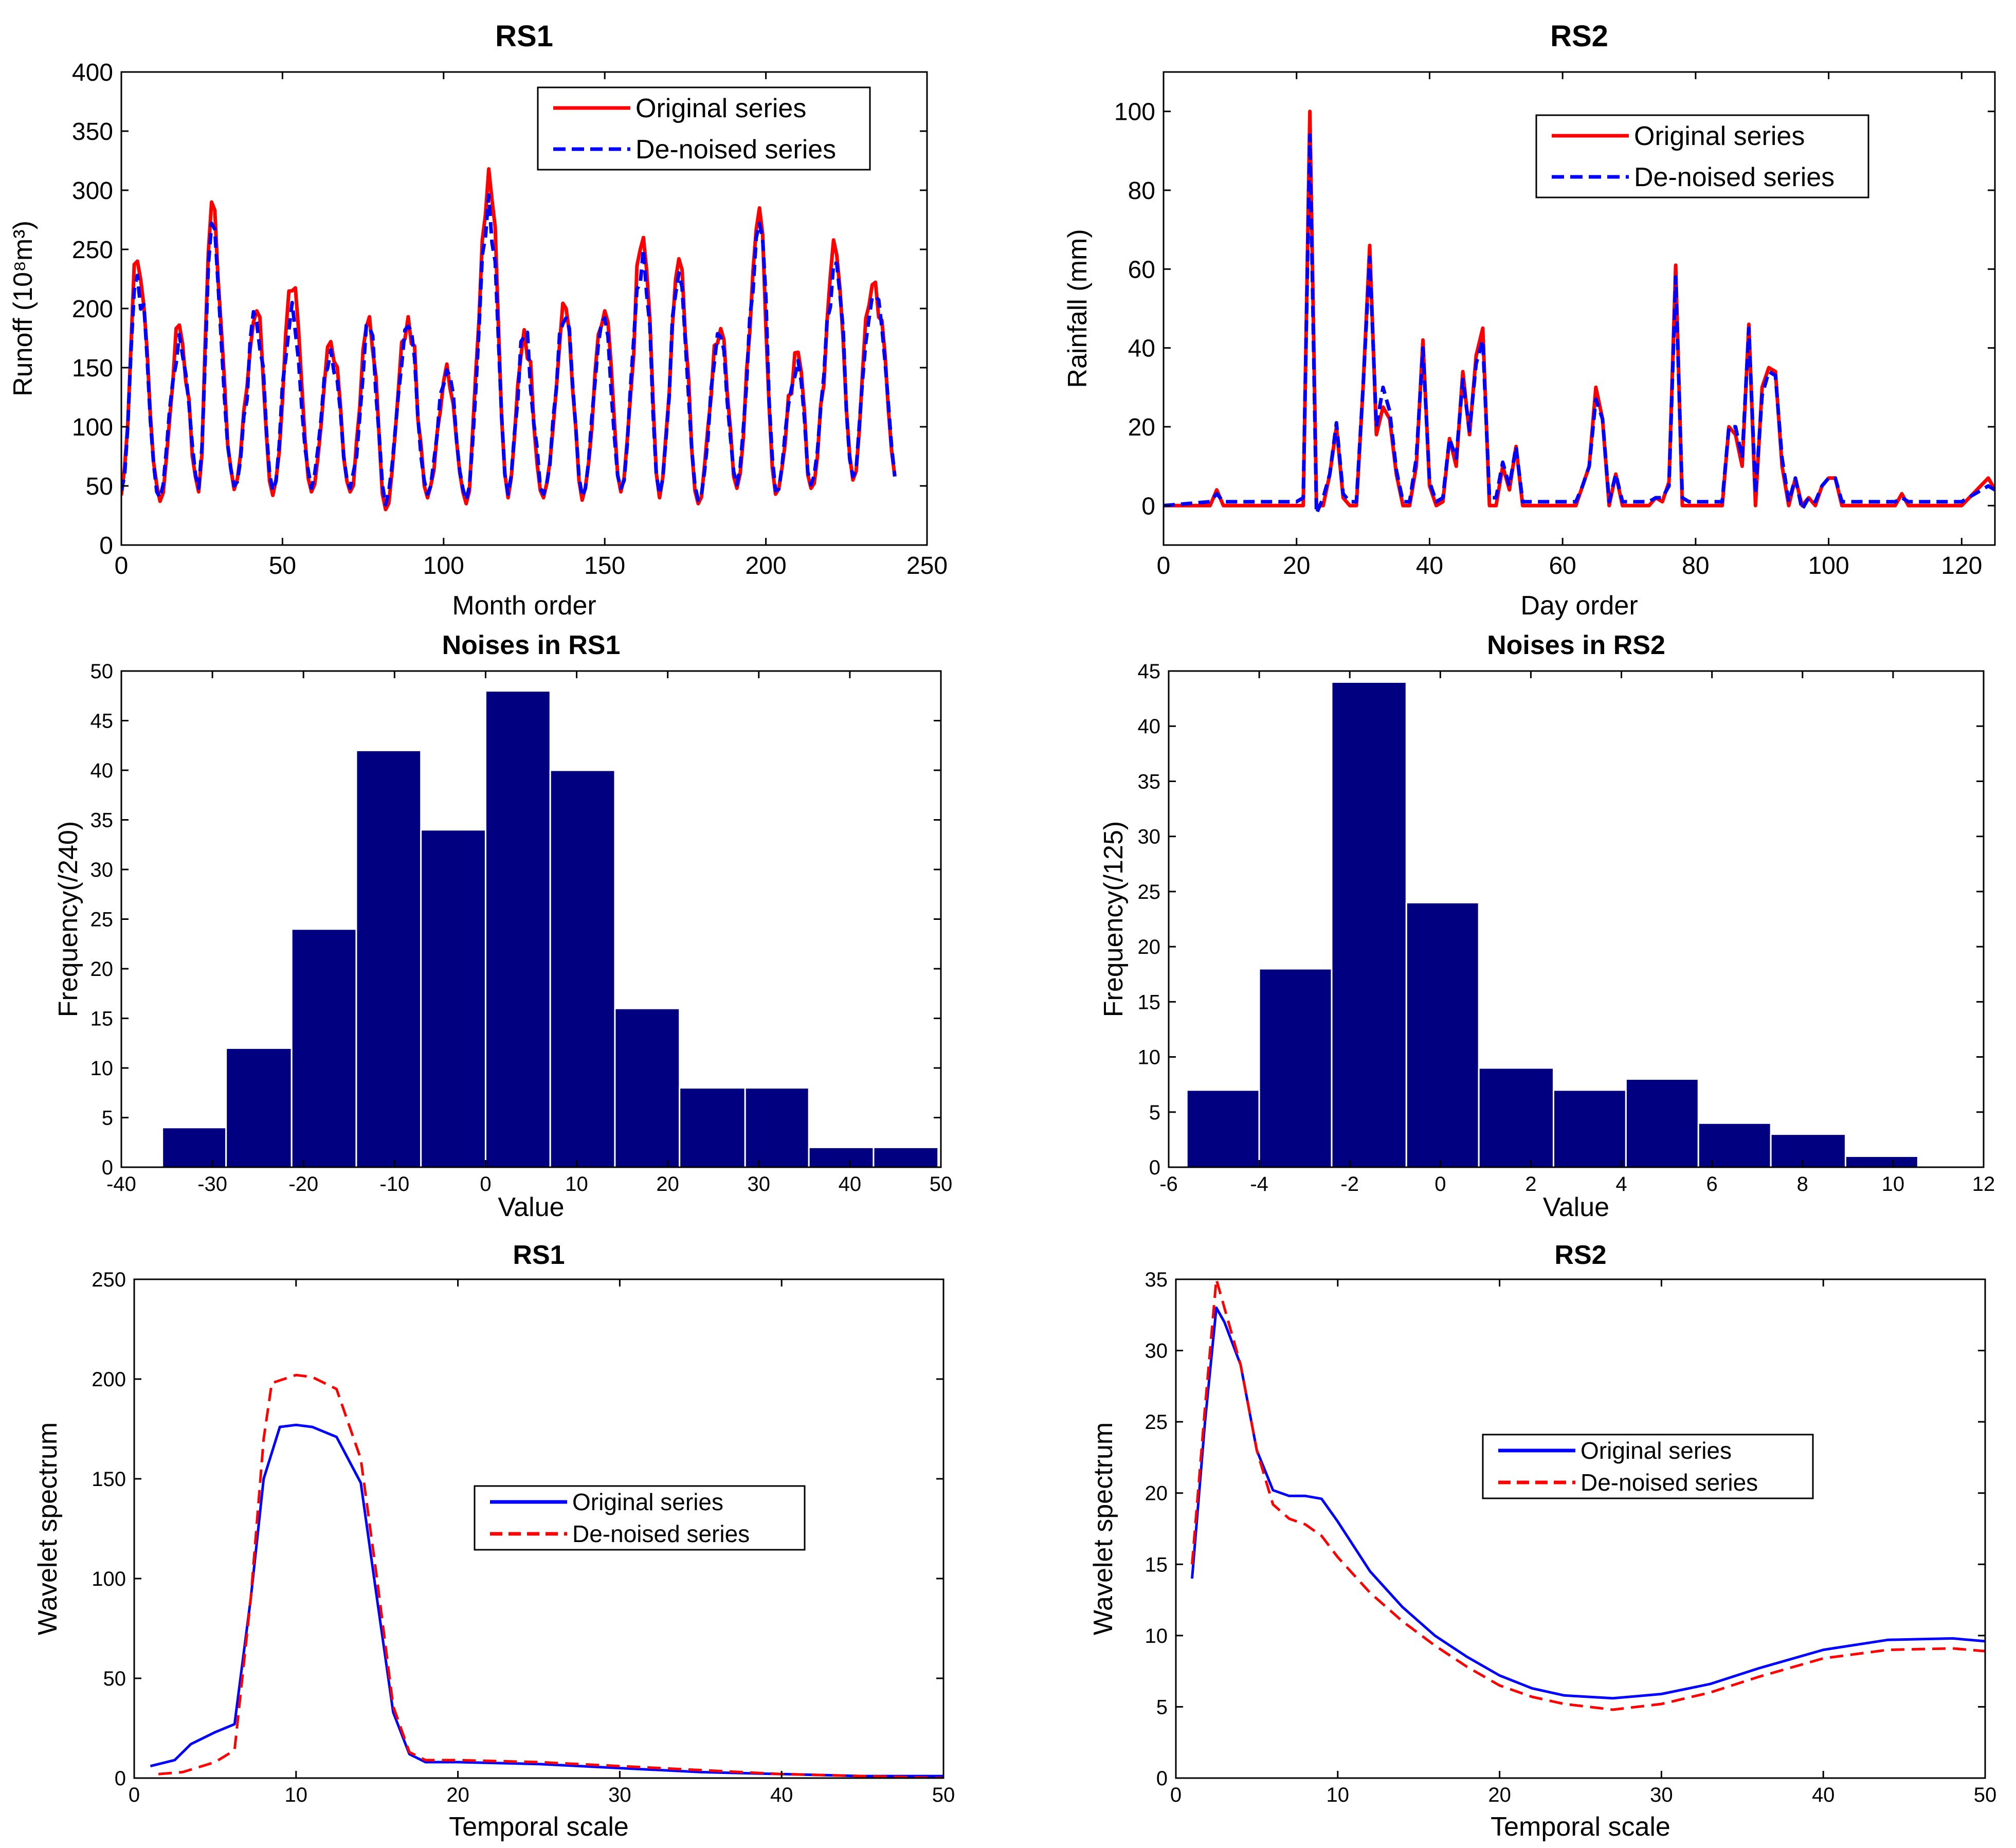  I want to click on y-tick-label: 400, so click(92, 73).